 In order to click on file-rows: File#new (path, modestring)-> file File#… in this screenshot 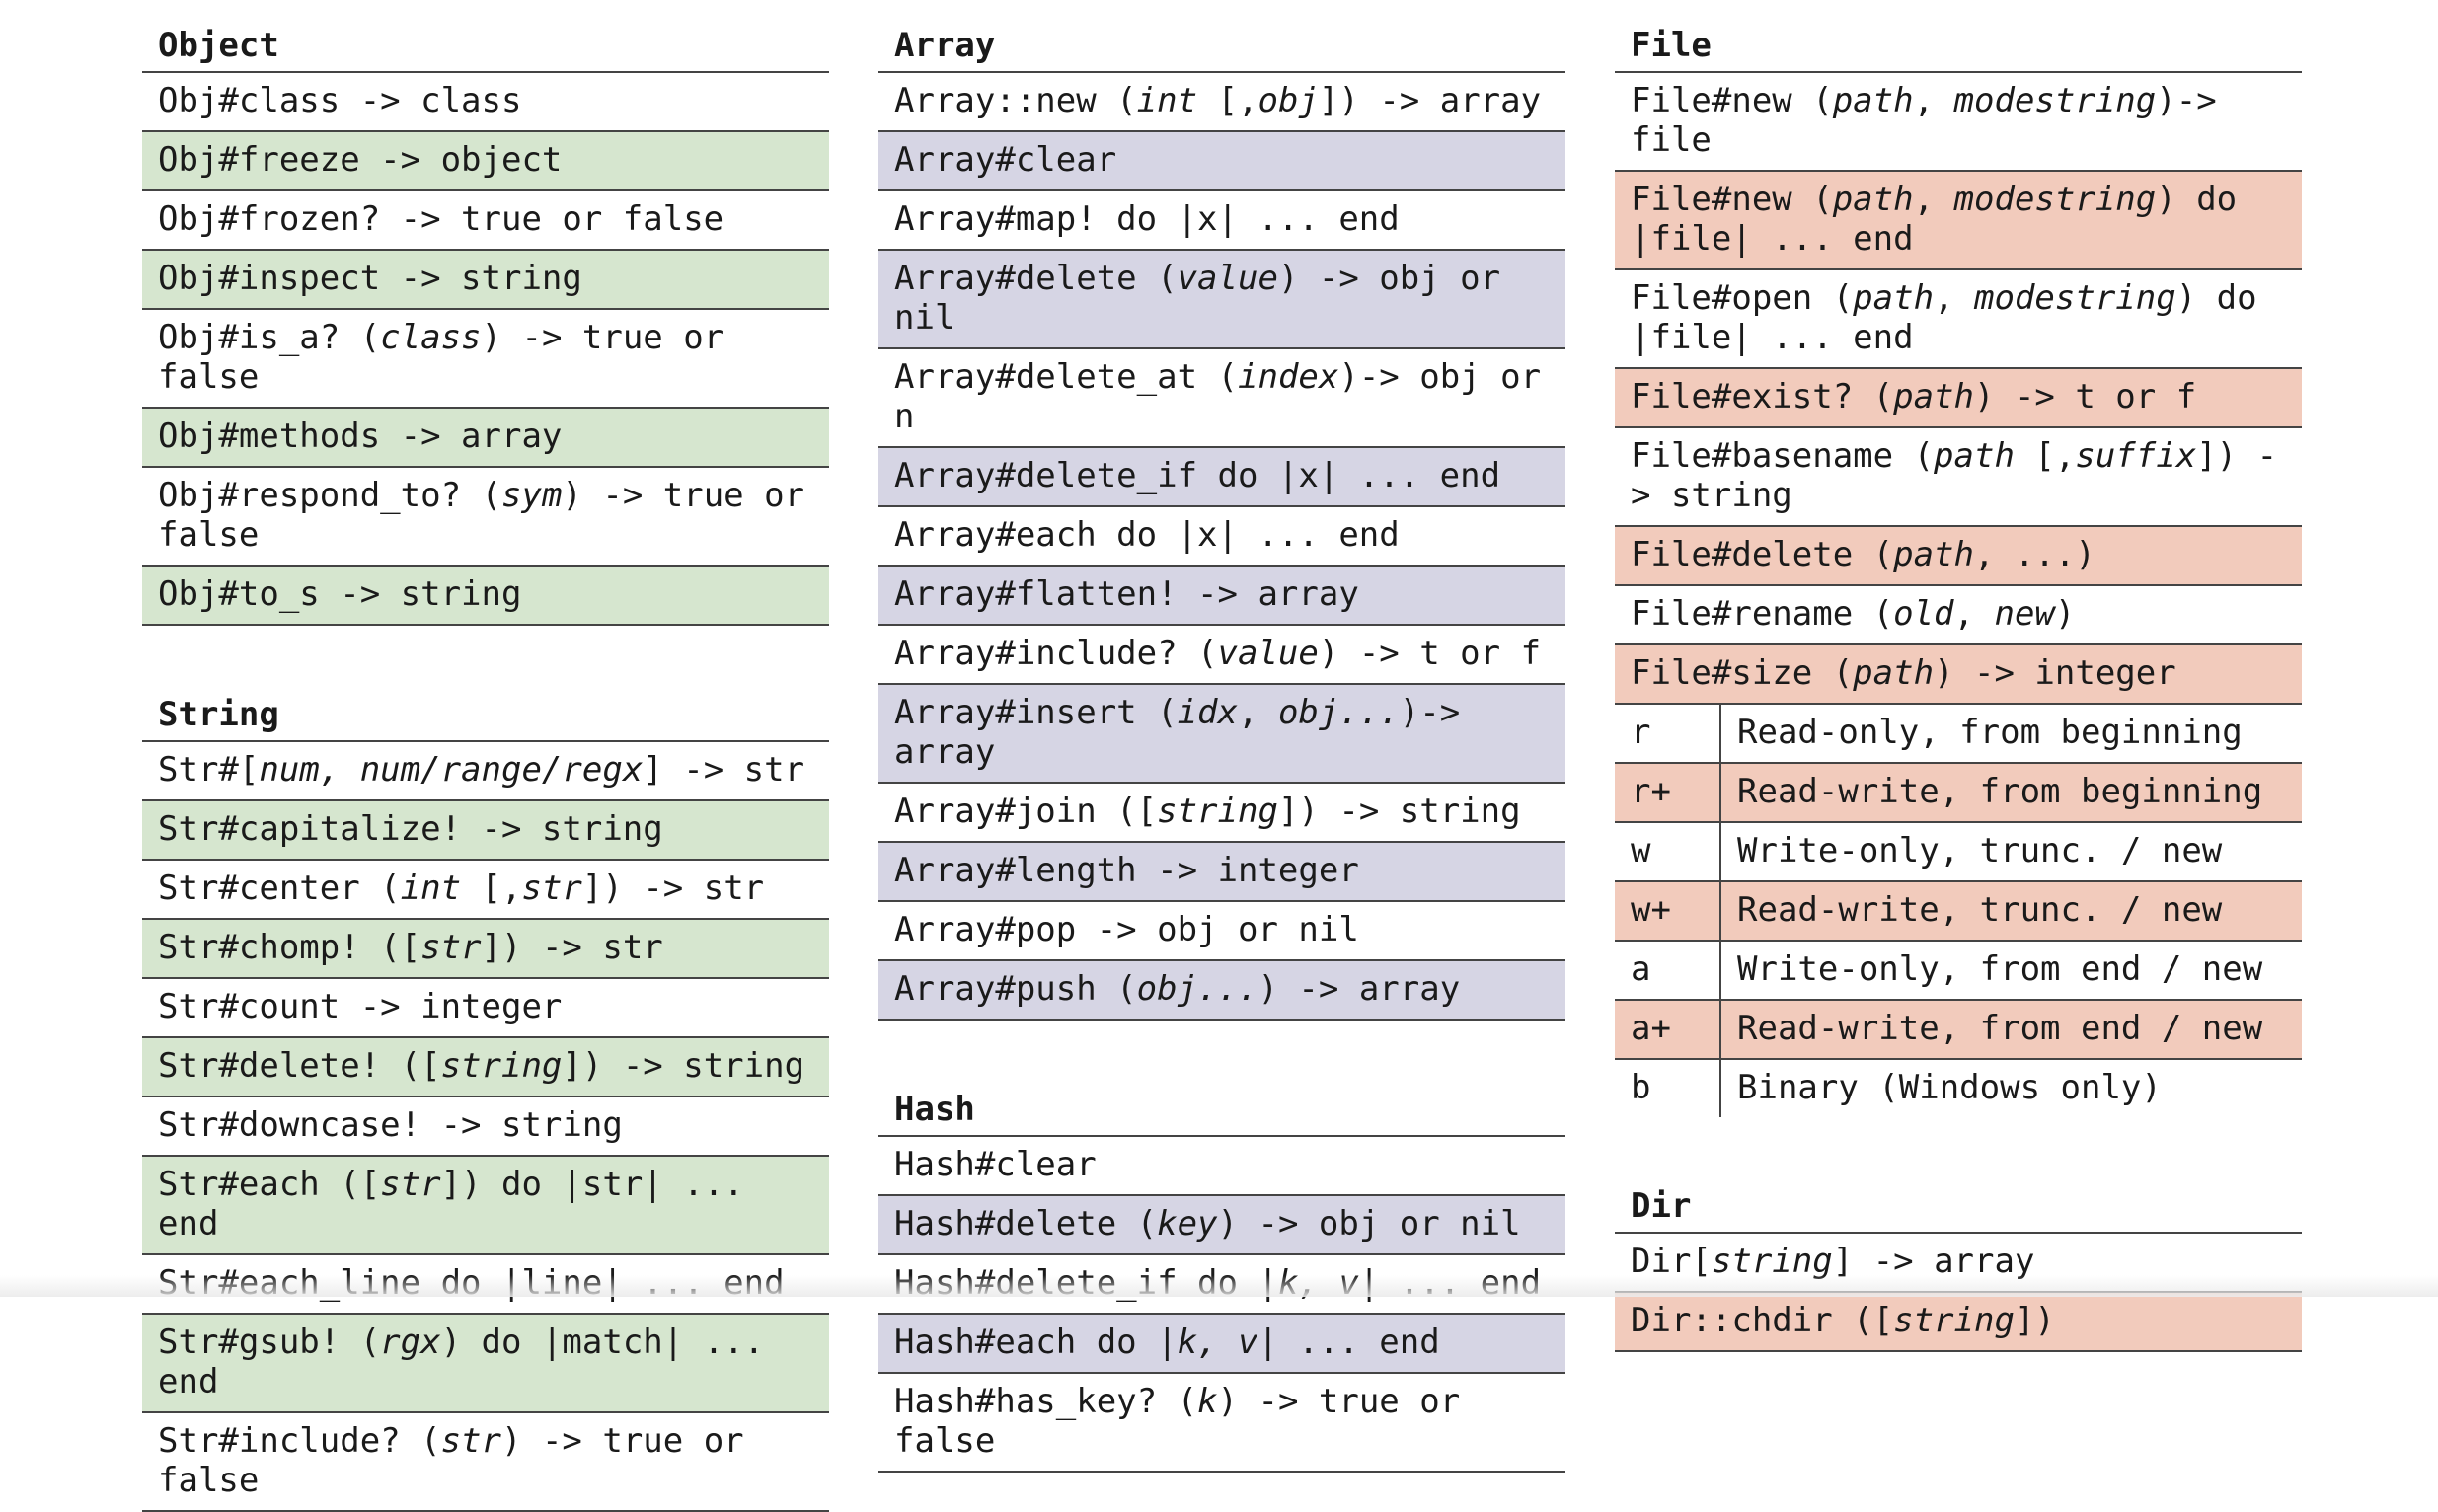, I will do `click(1958, 389)`.